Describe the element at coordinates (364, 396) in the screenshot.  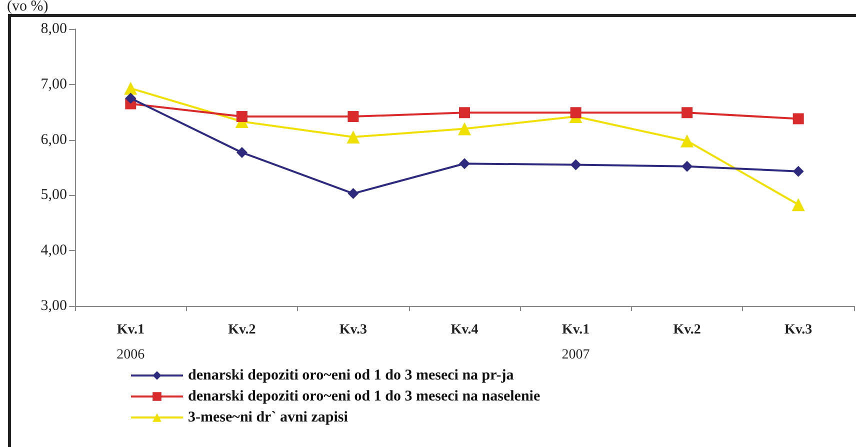
I see `legend-label: denarski depoziti oro~eni od 1 do 3 meseci na naselenie` at that location.